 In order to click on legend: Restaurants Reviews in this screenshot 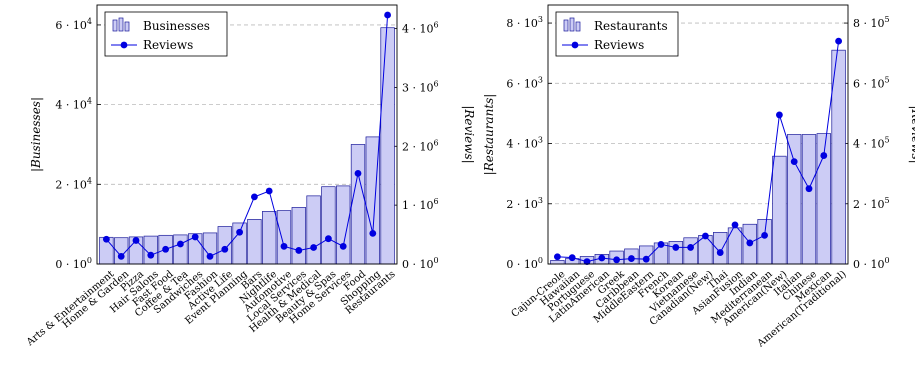, I will do `click(617, 34)`.